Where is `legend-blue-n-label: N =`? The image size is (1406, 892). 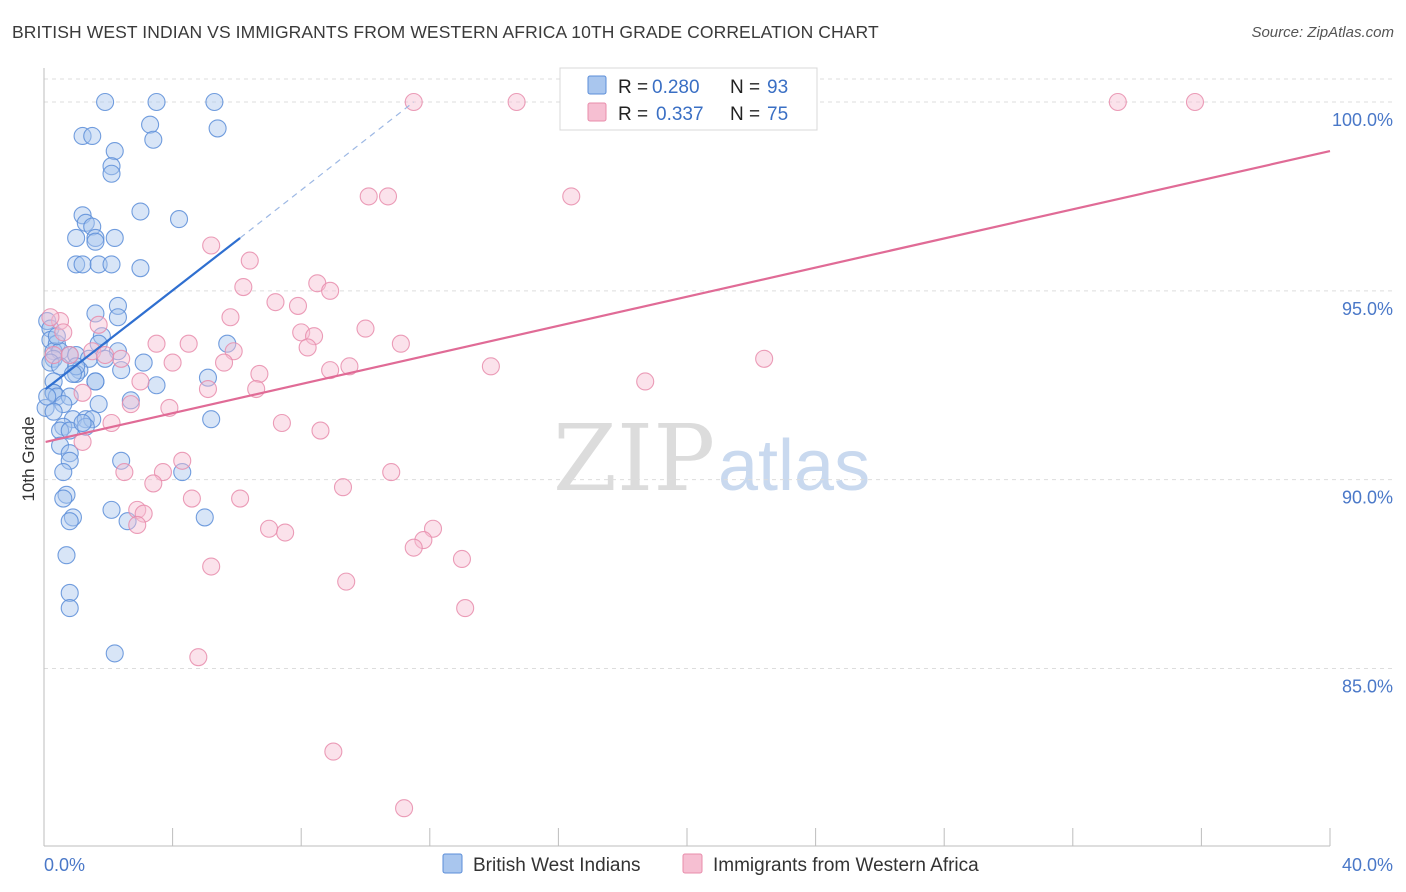 legend-blue-n-label: N = is located at coordinates (745, 87).